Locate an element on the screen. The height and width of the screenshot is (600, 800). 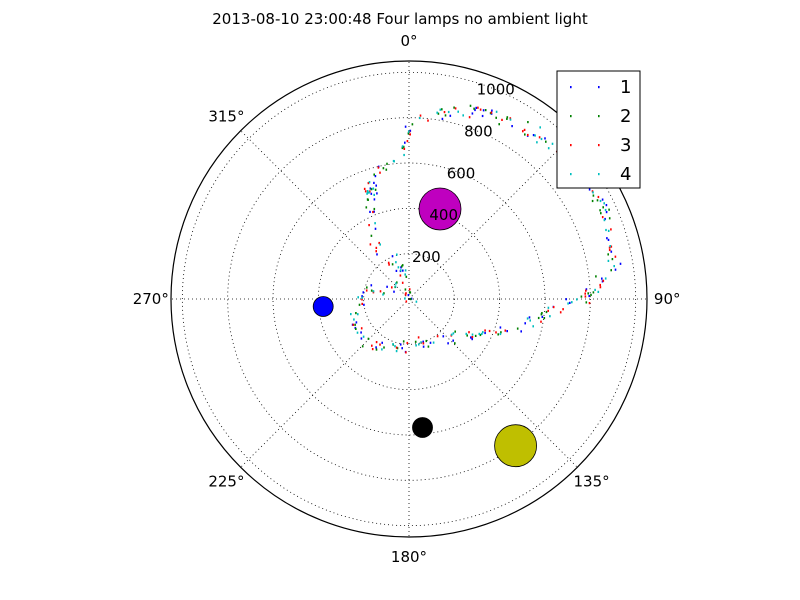
angle-label-225: 225° is located at coordinates (226, 482).